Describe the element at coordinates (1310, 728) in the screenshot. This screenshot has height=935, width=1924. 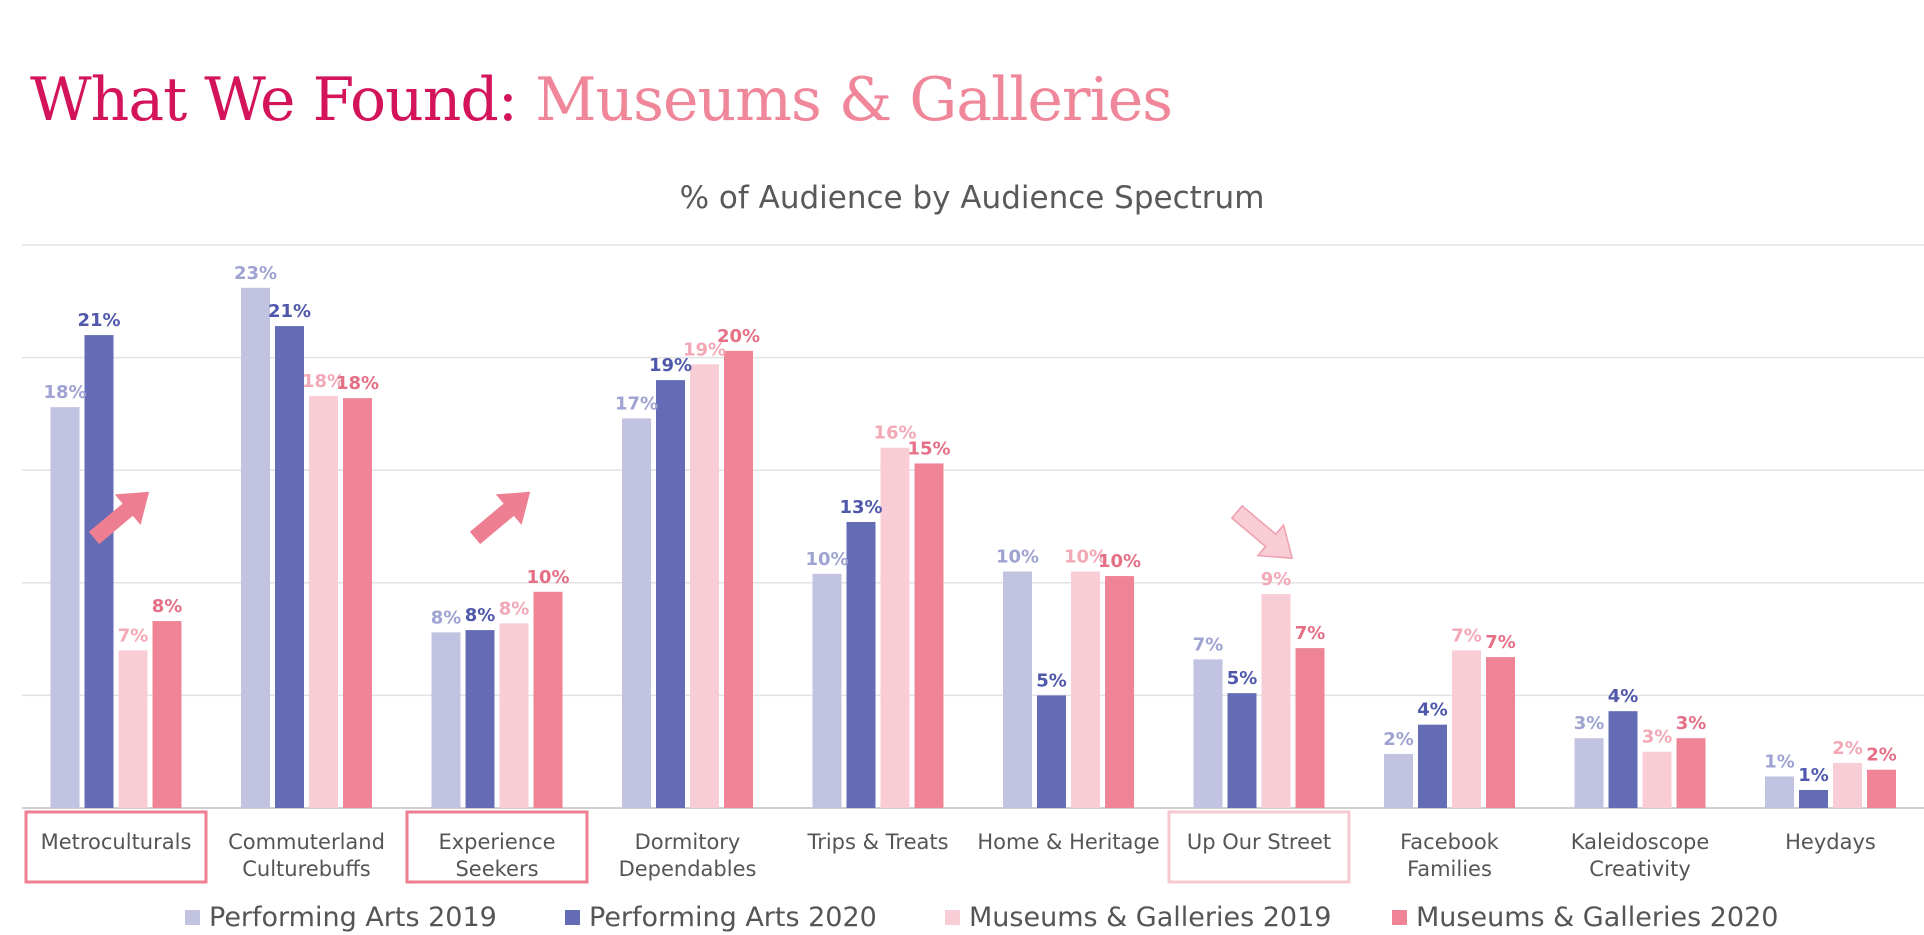
I see `bar-up-our-street-museums-and-galleries-2020` at that location.